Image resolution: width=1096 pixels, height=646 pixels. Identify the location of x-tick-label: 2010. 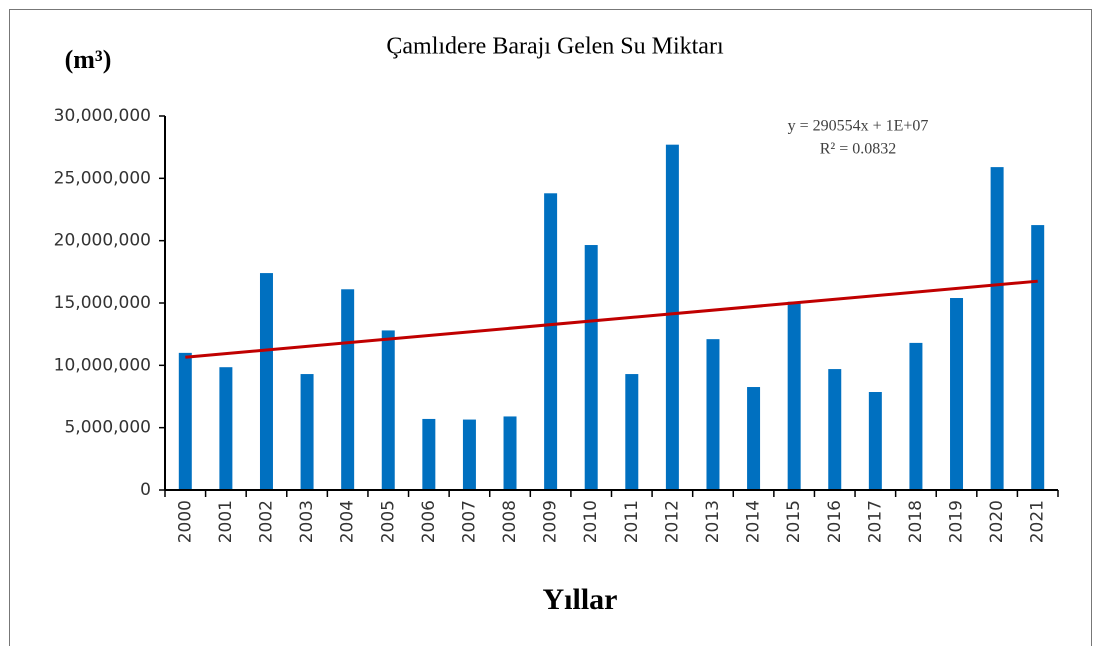
(591, 521).